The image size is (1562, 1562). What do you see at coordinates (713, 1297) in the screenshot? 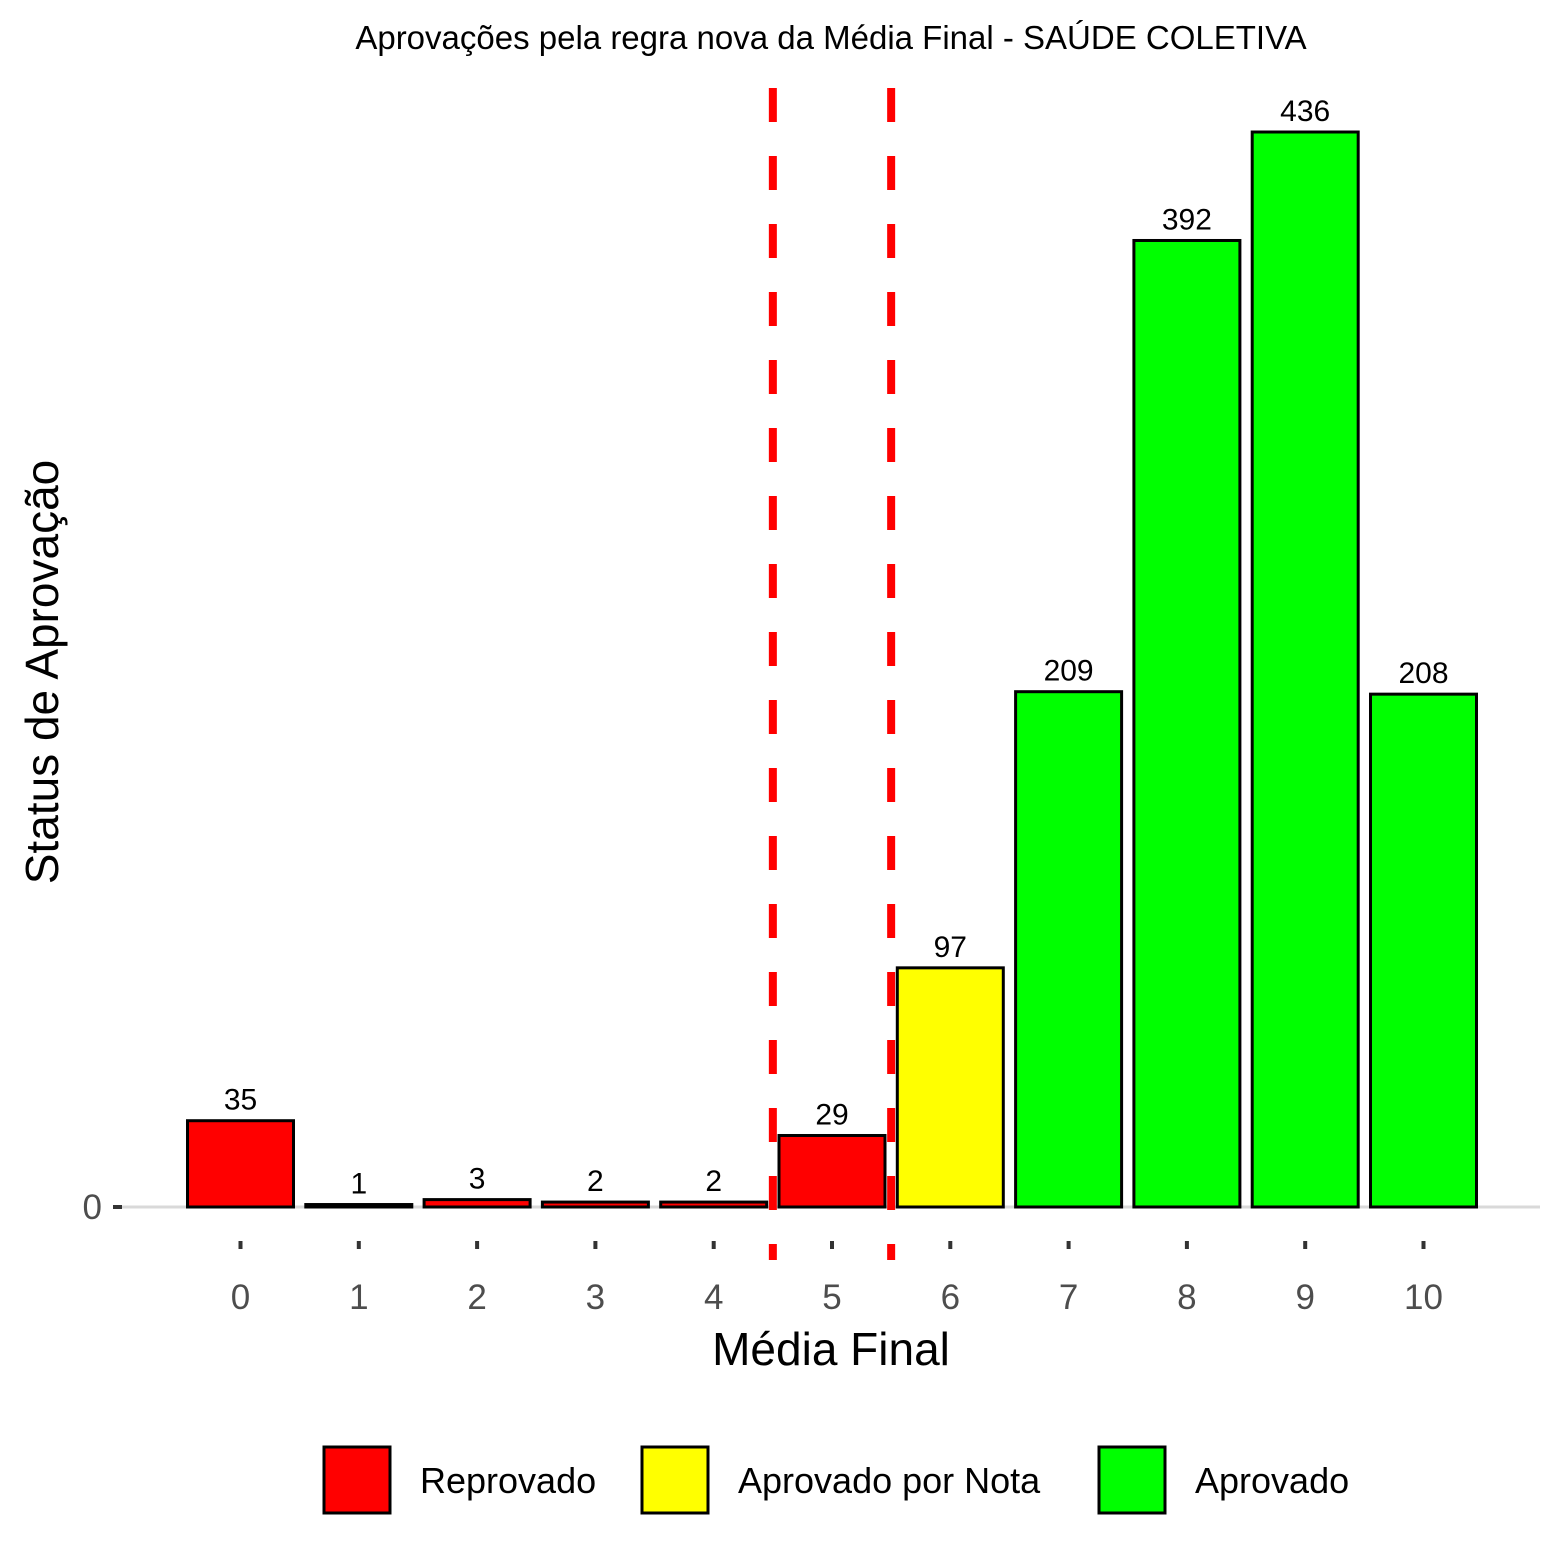
I see `x-tick-label-4: 4` at bounding box center [713, 1297].